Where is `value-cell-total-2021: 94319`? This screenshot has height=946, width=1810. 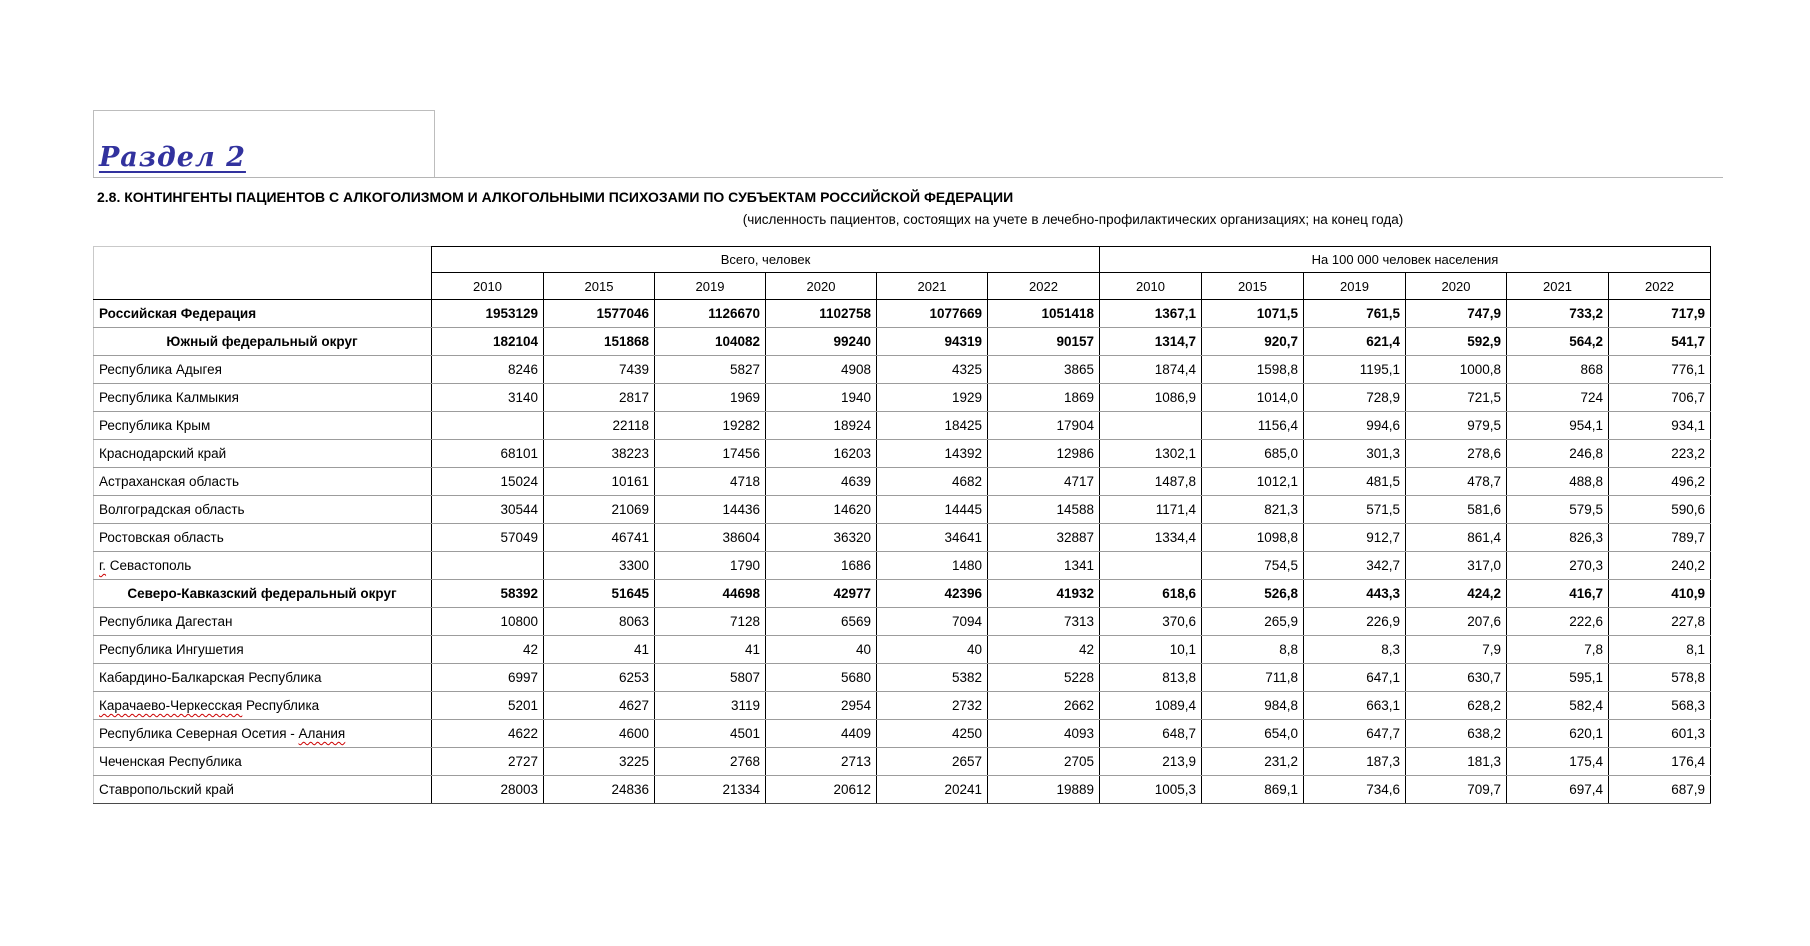 value-cell-total-2021: 94319 is located at coordinates (932, 341).